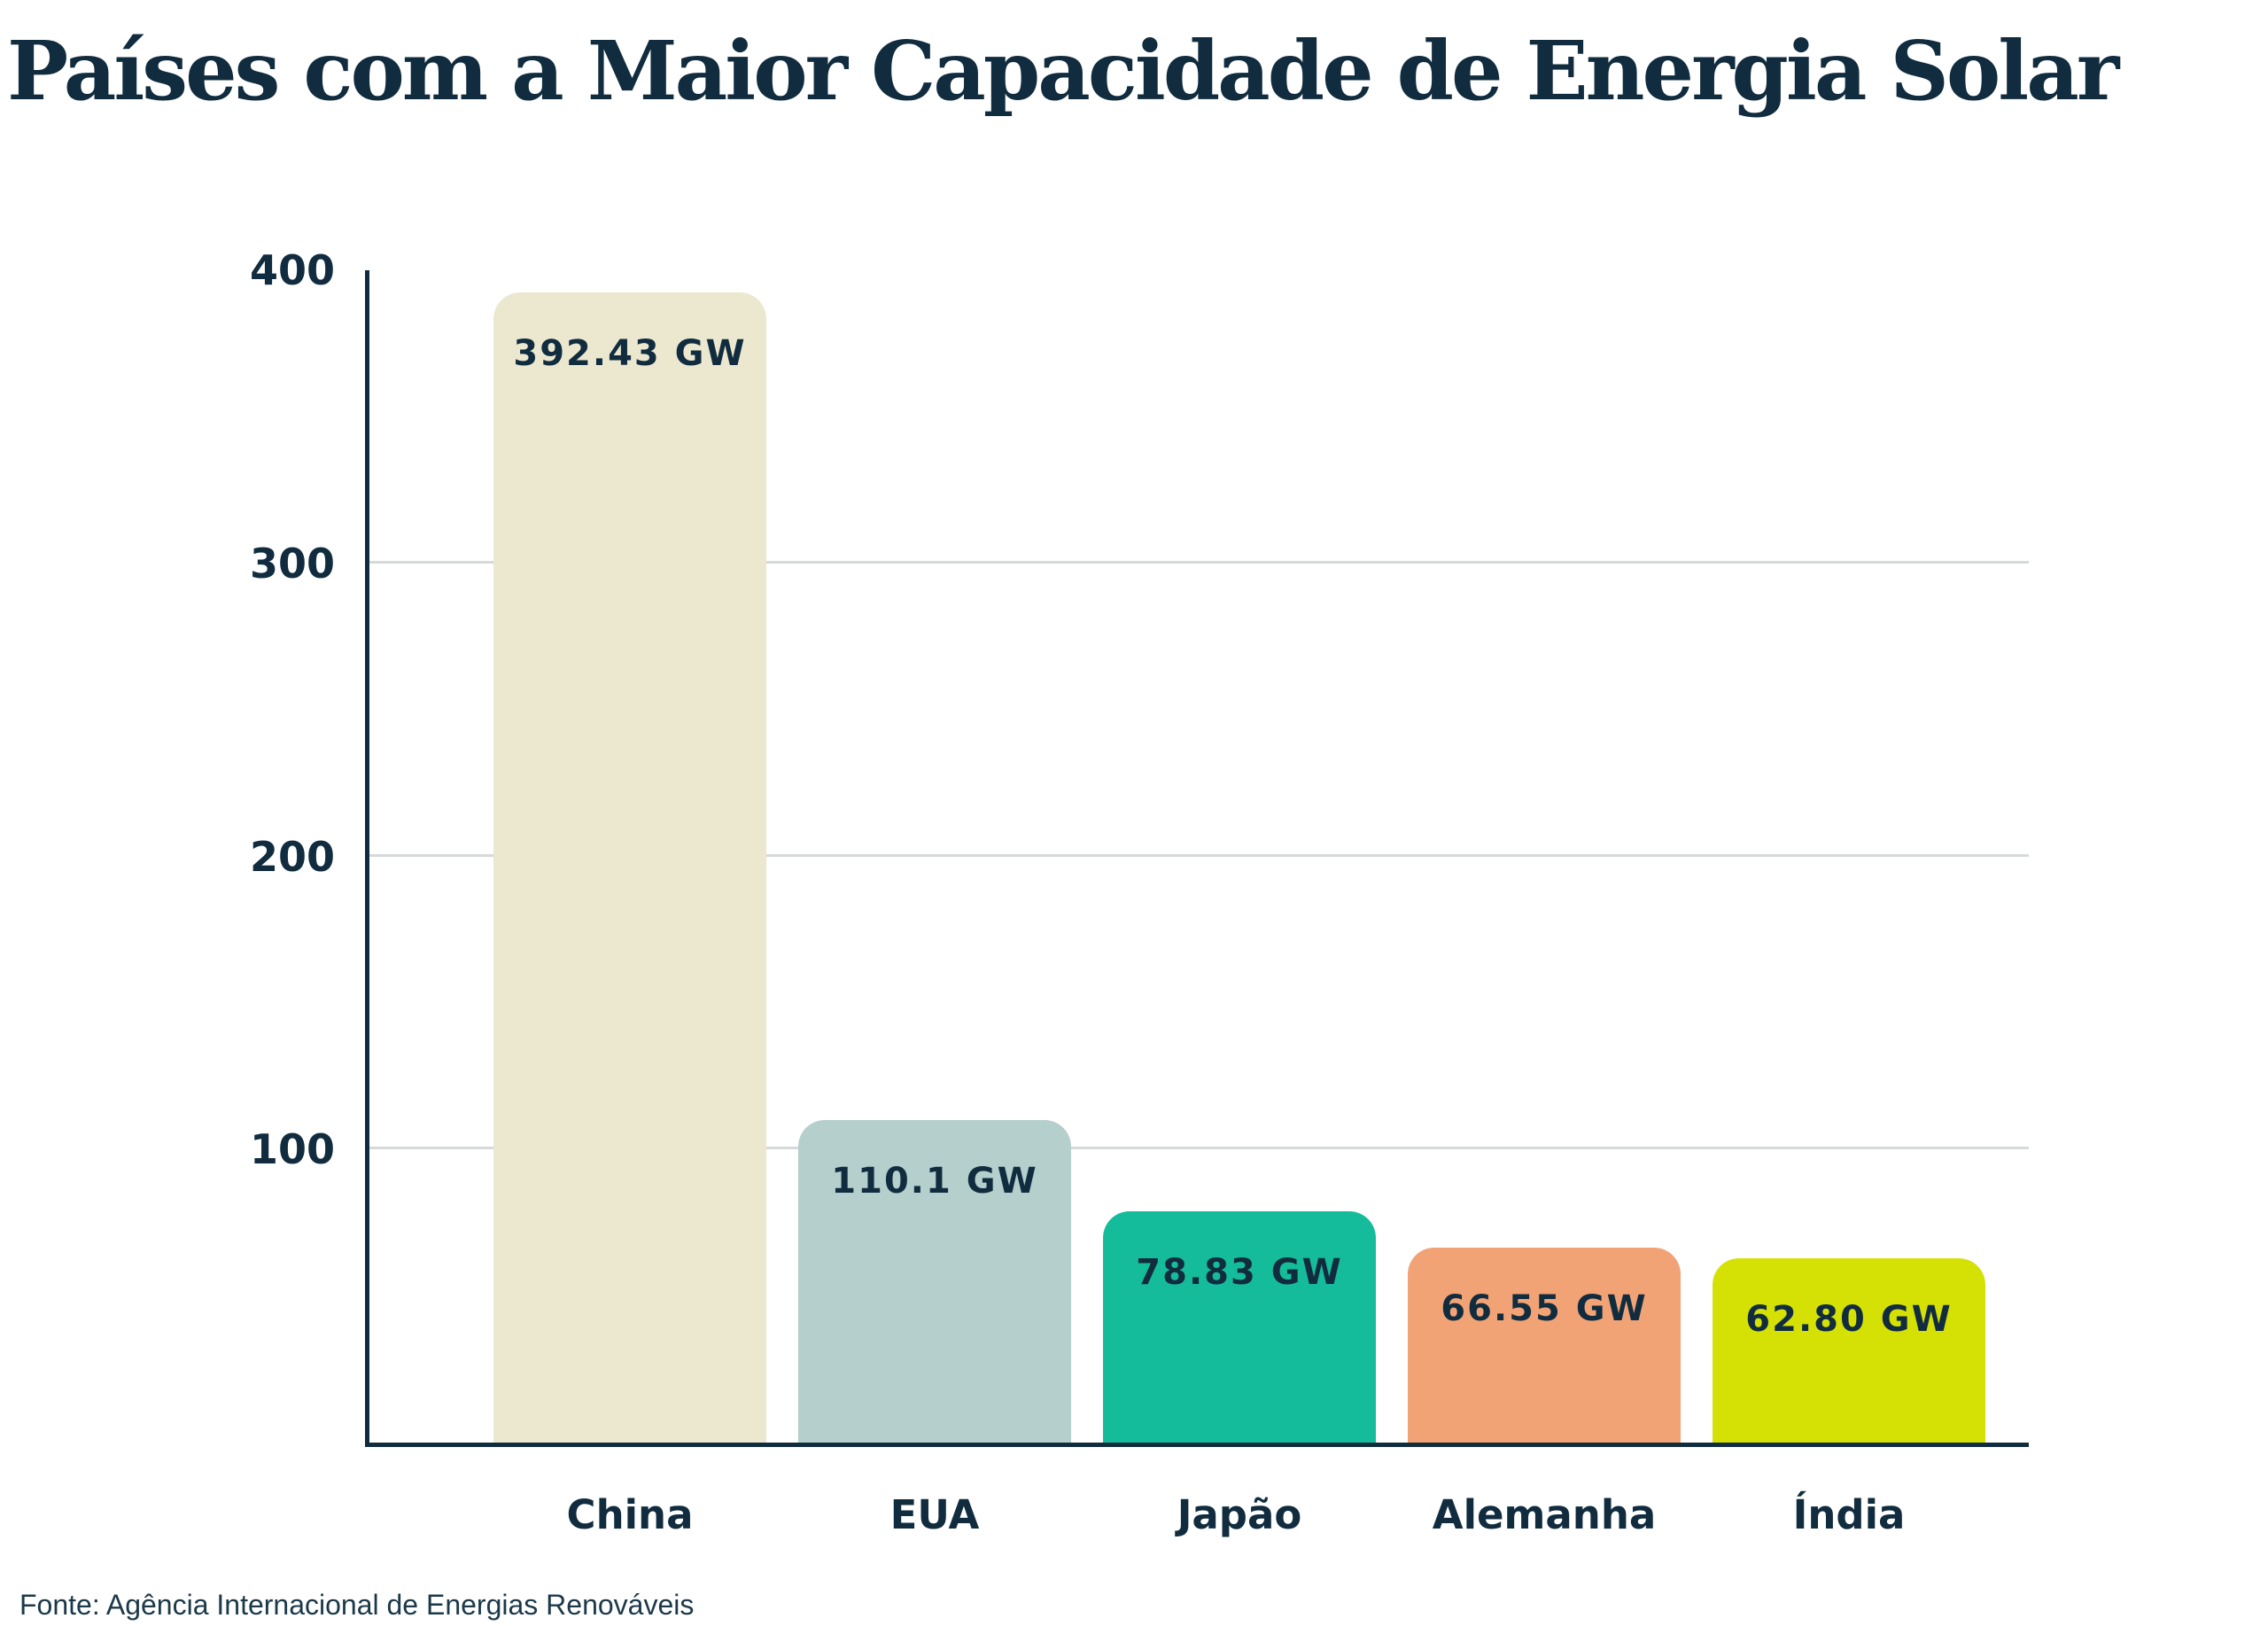  Describe the element at coordinates (934, 1281) in the screenshot. I see `bar-eua: 110.1 GW` at that location.